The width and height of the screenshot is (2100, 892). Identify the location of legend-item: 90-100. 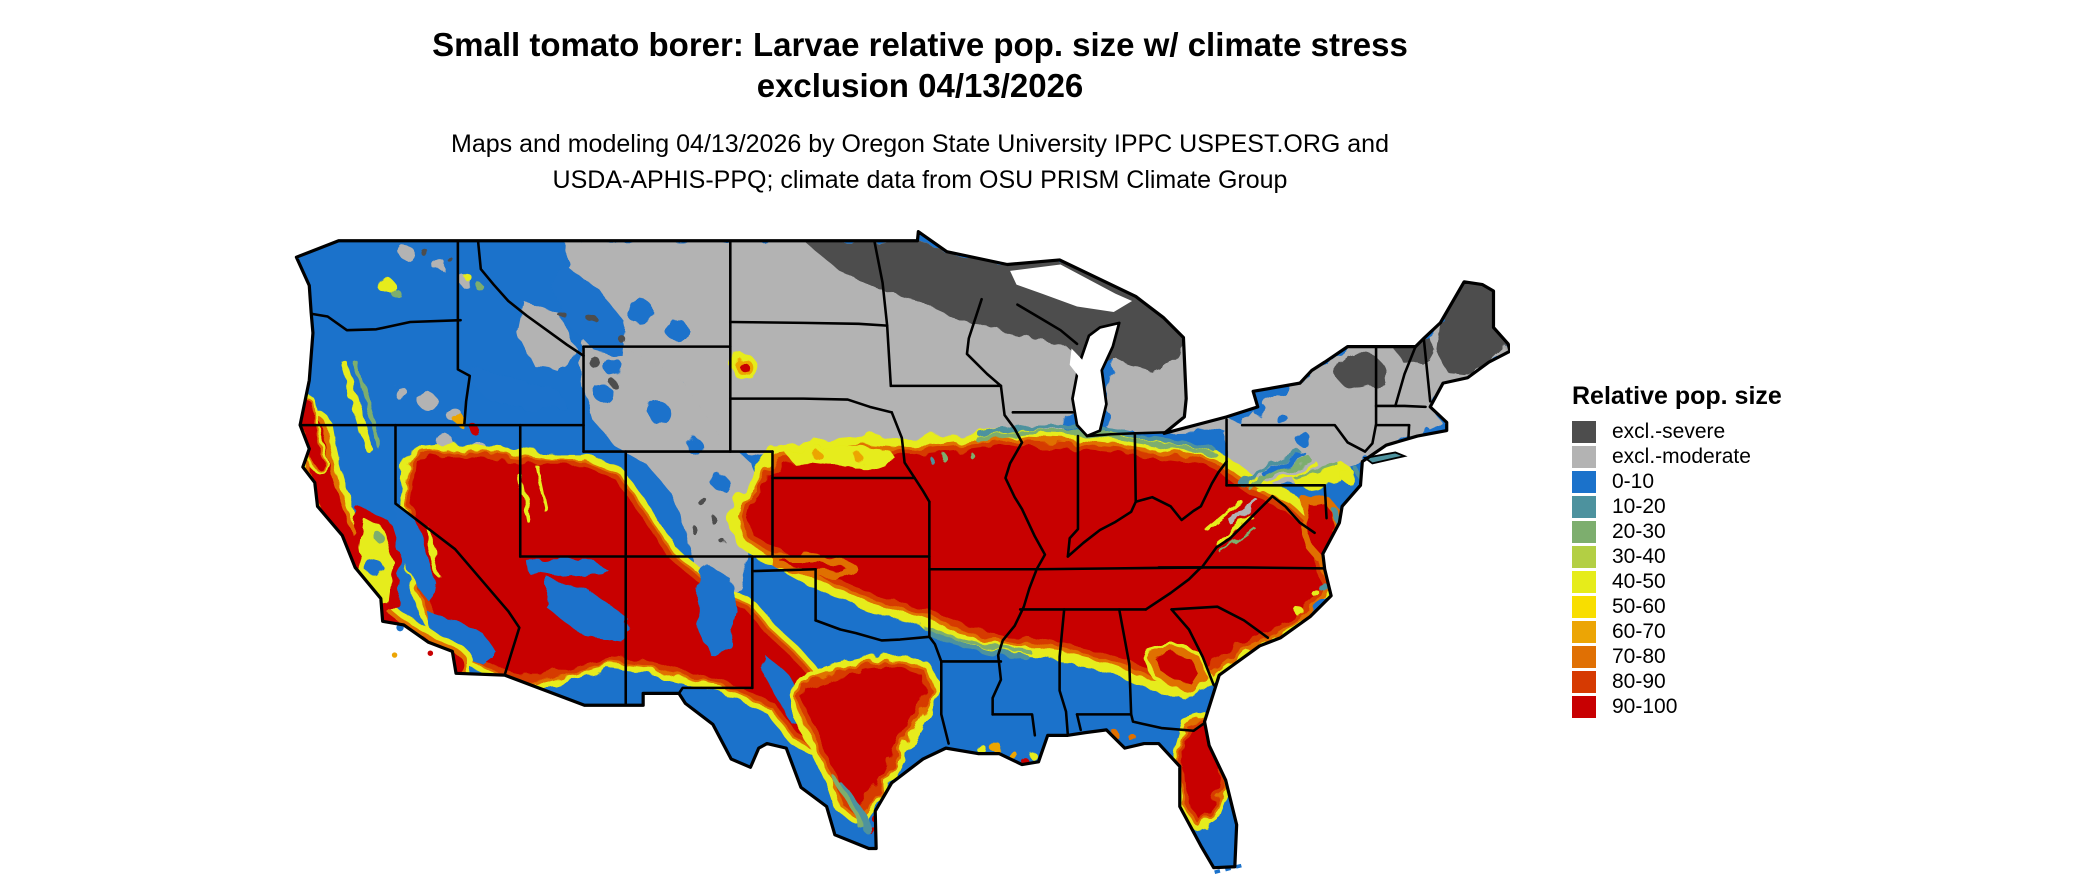
(1677, 706).